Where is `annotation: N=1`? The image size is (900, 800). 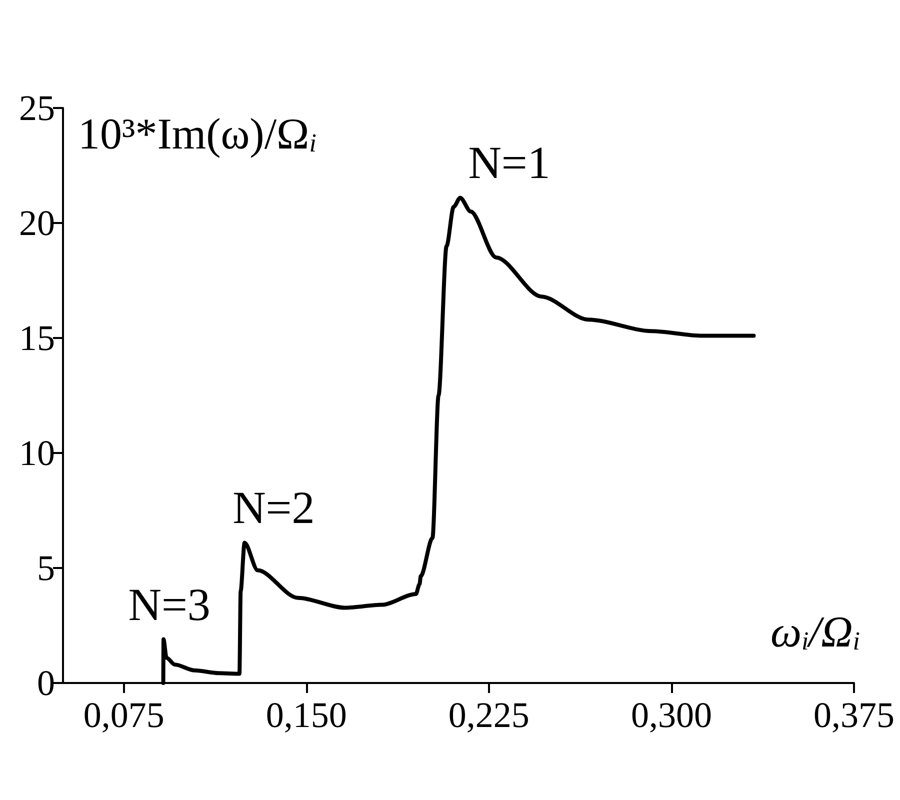 annotation: N=1 is located at coordinates (509, 162).